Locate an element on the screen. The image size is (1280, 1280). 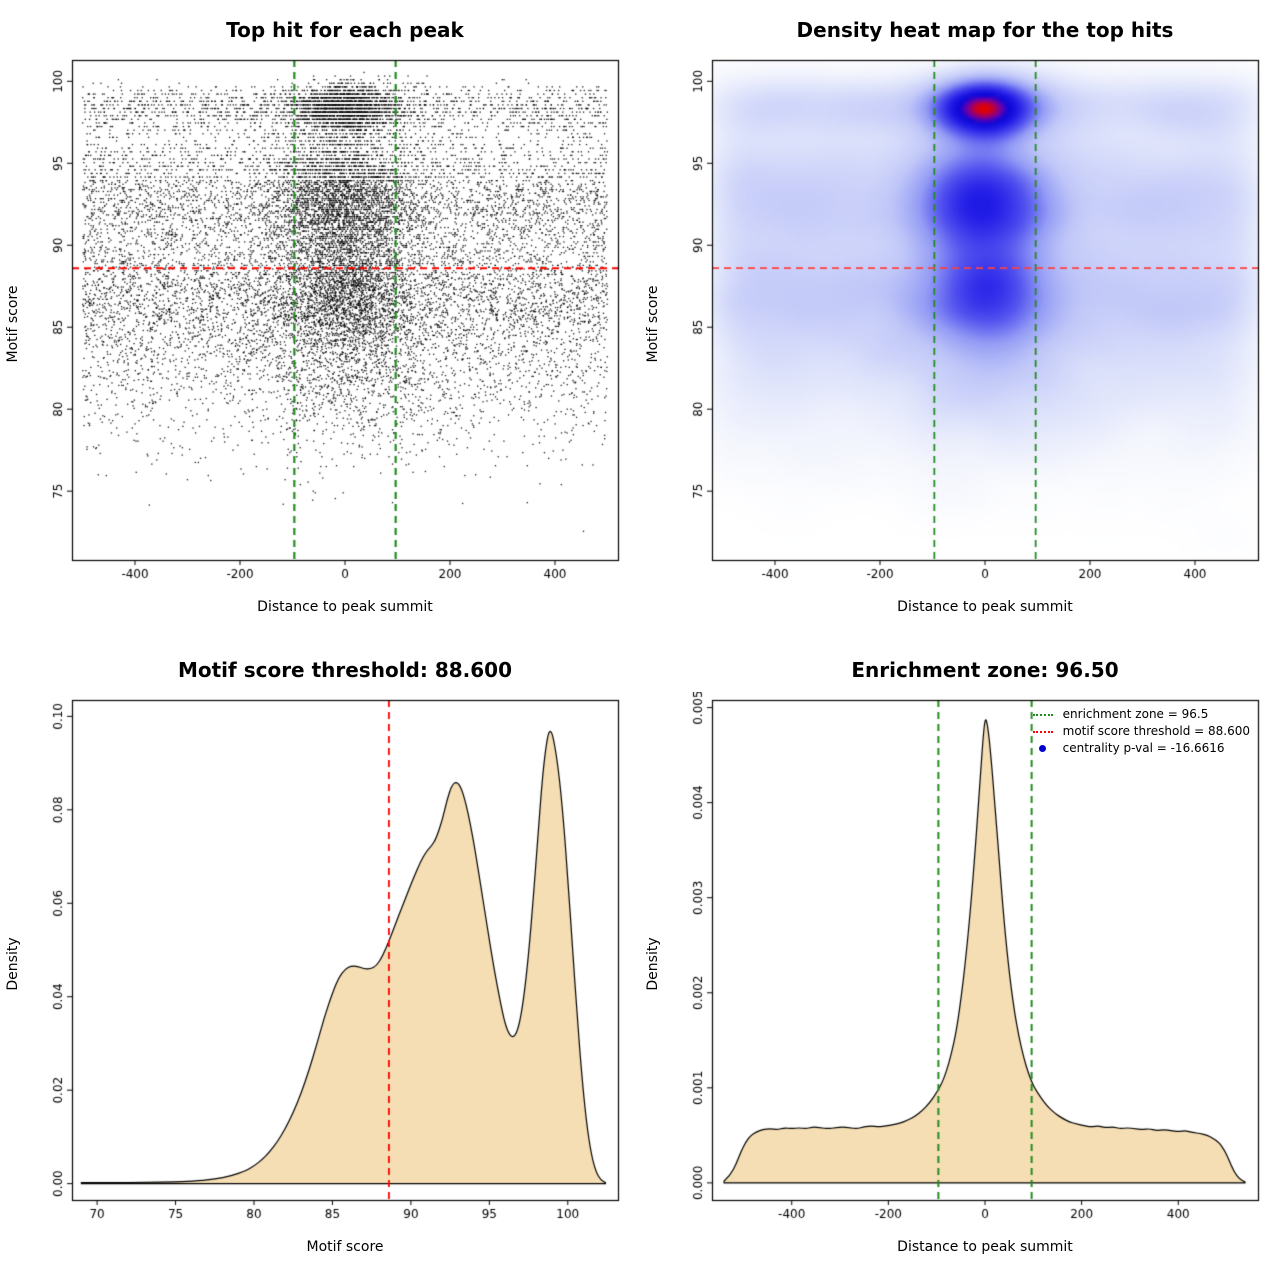
legend-item-score-threshold: motif score threshold = 88.600 is located at coordinates (1141, 731).